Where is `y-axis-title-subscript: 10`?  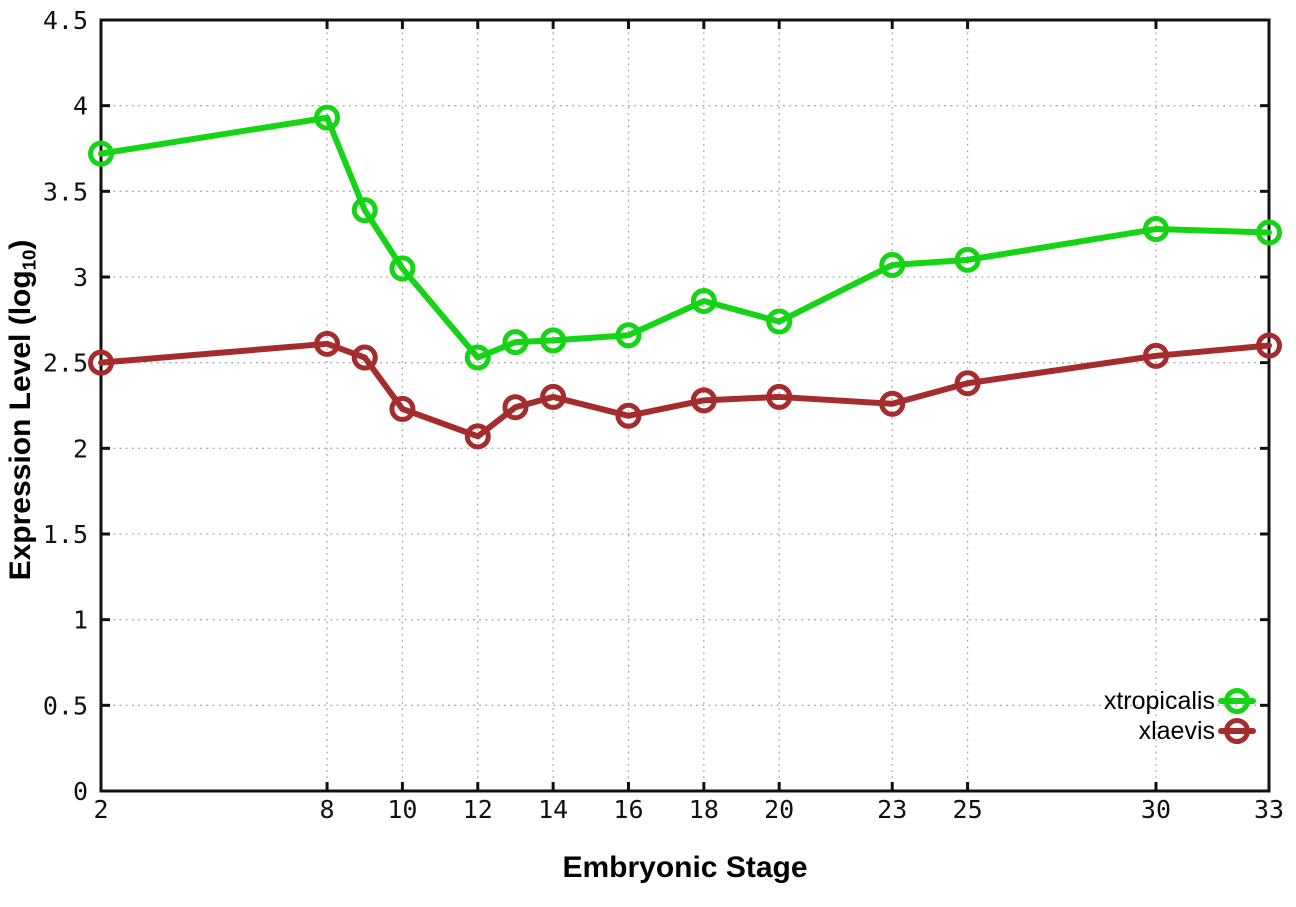
y-axis-title-subscript: 10 is located at coordinates (29, 260).